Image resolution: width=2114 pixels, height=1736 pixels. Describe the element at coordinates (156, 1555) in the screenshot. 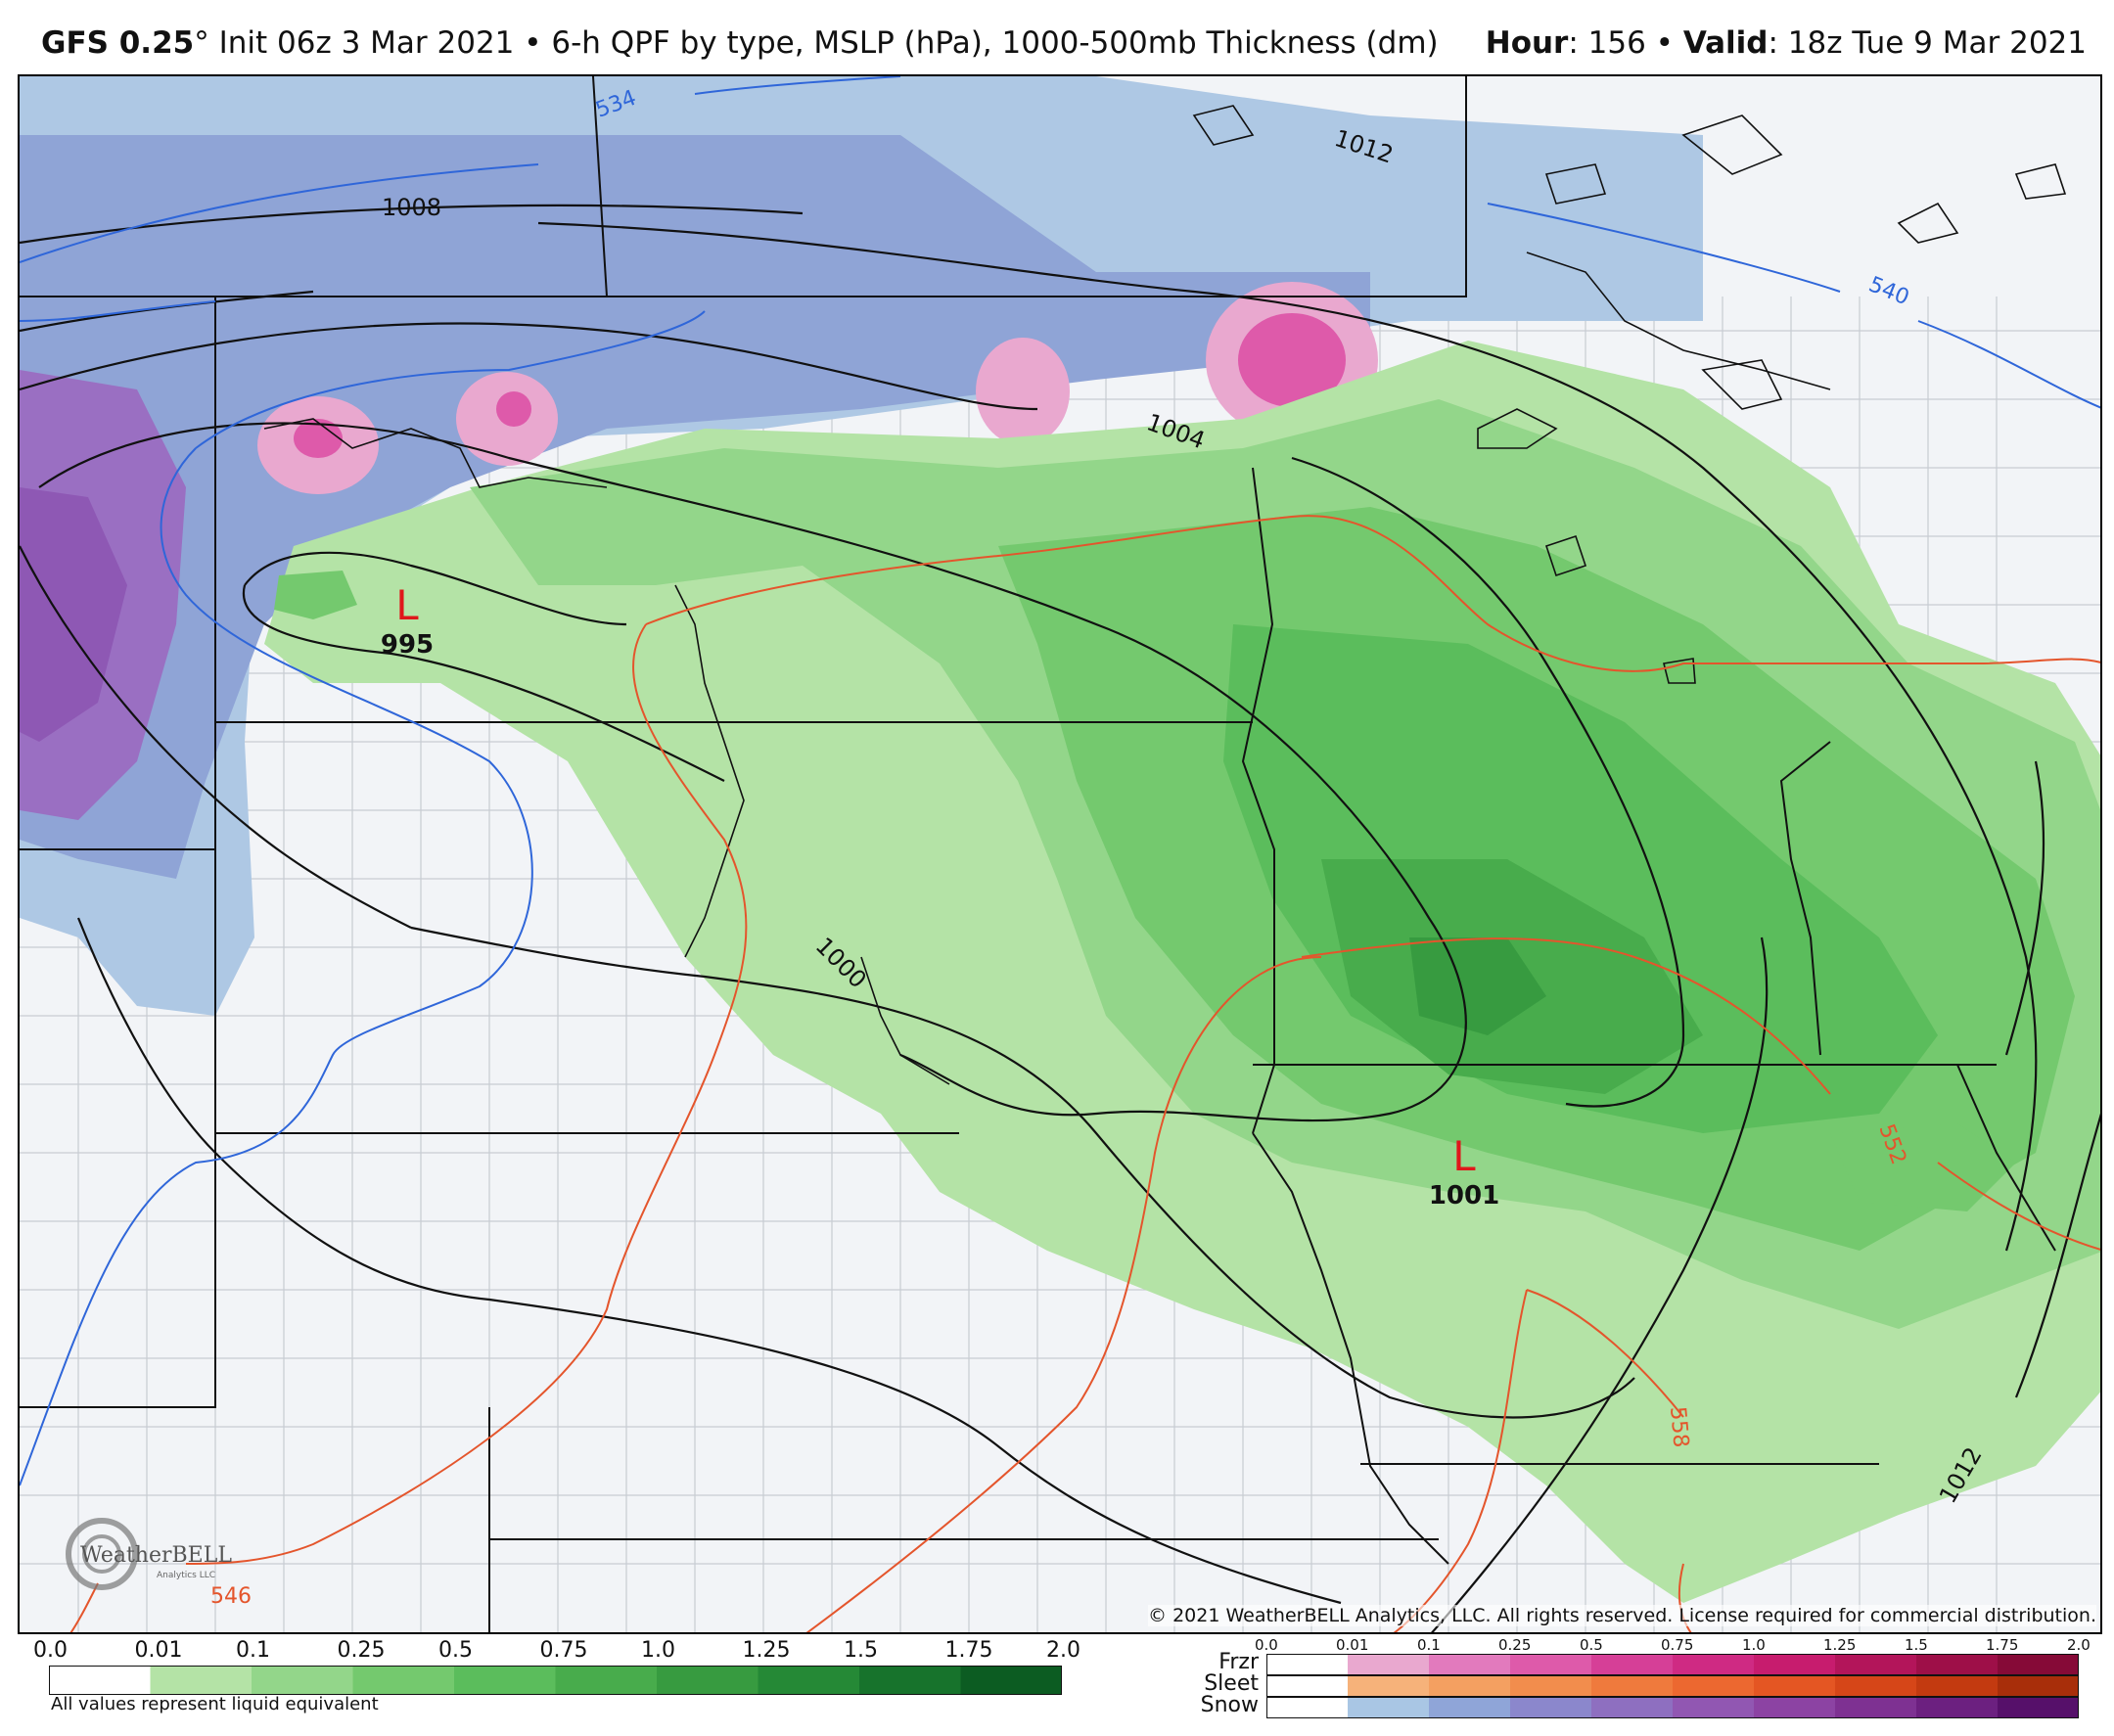

I see `logo-text: WeatherBELL` at that location.